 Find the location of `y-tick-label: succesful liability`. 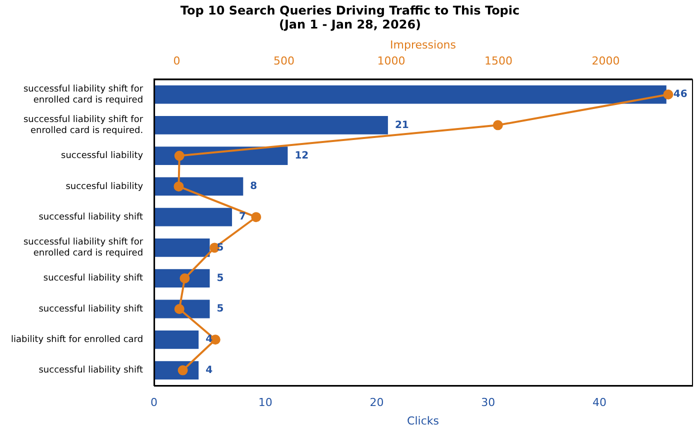

y-tick-label: succesful liability is located at coordinates (105, 187).